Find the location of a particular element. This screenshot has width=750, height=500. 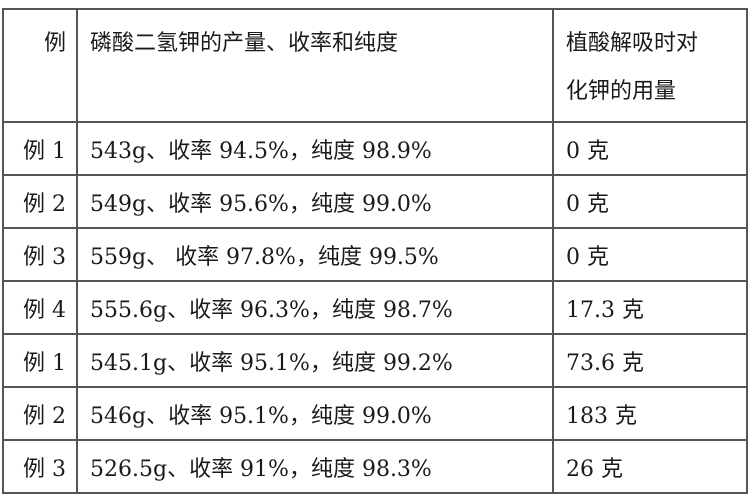

table-row: 例 1 545.1g、收率 95.1%，纯度 99.2% 73.6 克 is located at coordinates (375, 360).